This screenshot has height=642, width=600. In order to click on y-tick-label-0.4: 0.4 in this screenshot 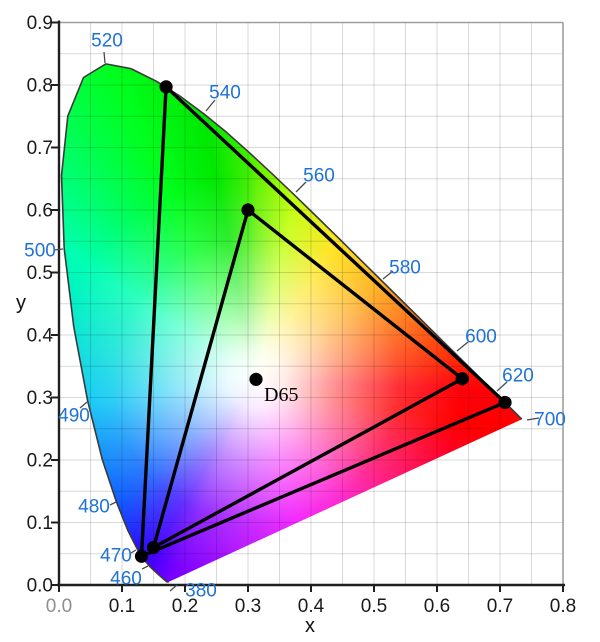, I will do `click(40, 336)`.